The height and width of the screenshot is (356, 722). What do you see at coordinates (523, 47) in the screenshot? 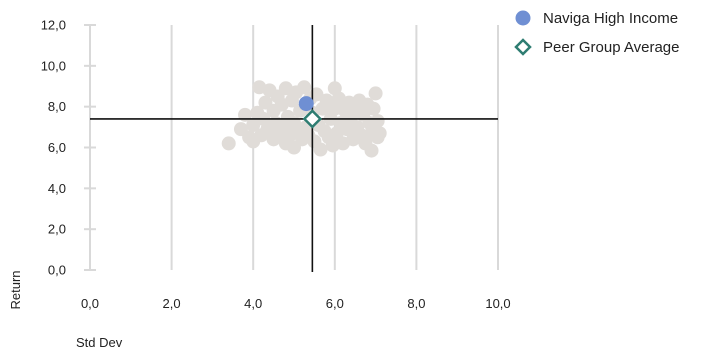
I see `legend-peer-group-average-marker` at bounding box center [523, 47].